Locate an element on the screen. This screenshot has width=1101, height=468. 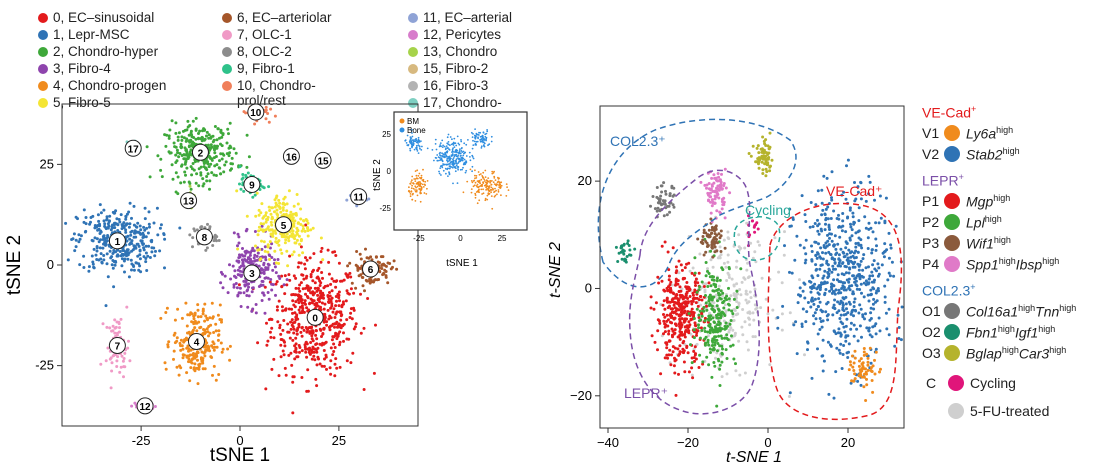
cluster-legend-label: 3, Fibro-4 is located at coordinates (82, 68).